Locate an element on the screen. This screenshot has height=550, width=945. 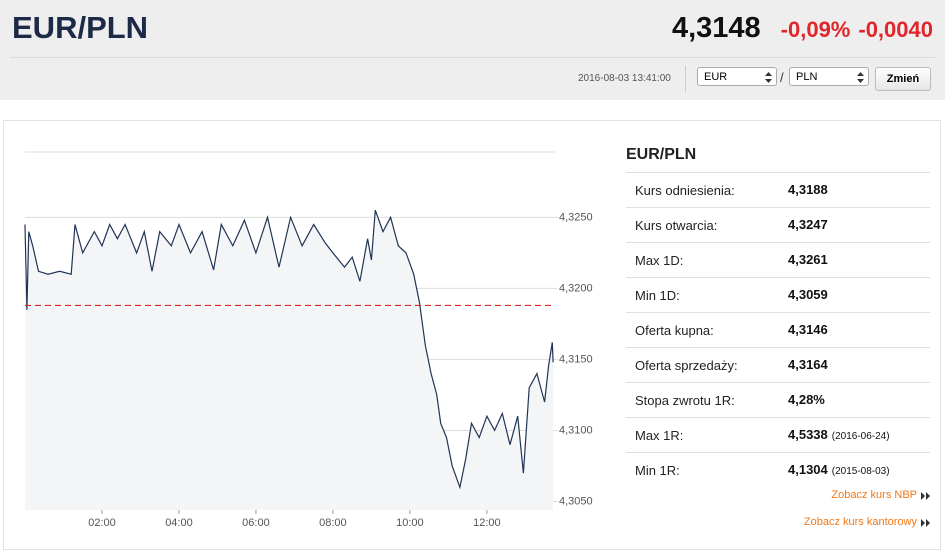
stat-date: (2015-08-03) is located at coordinates (860, 471).